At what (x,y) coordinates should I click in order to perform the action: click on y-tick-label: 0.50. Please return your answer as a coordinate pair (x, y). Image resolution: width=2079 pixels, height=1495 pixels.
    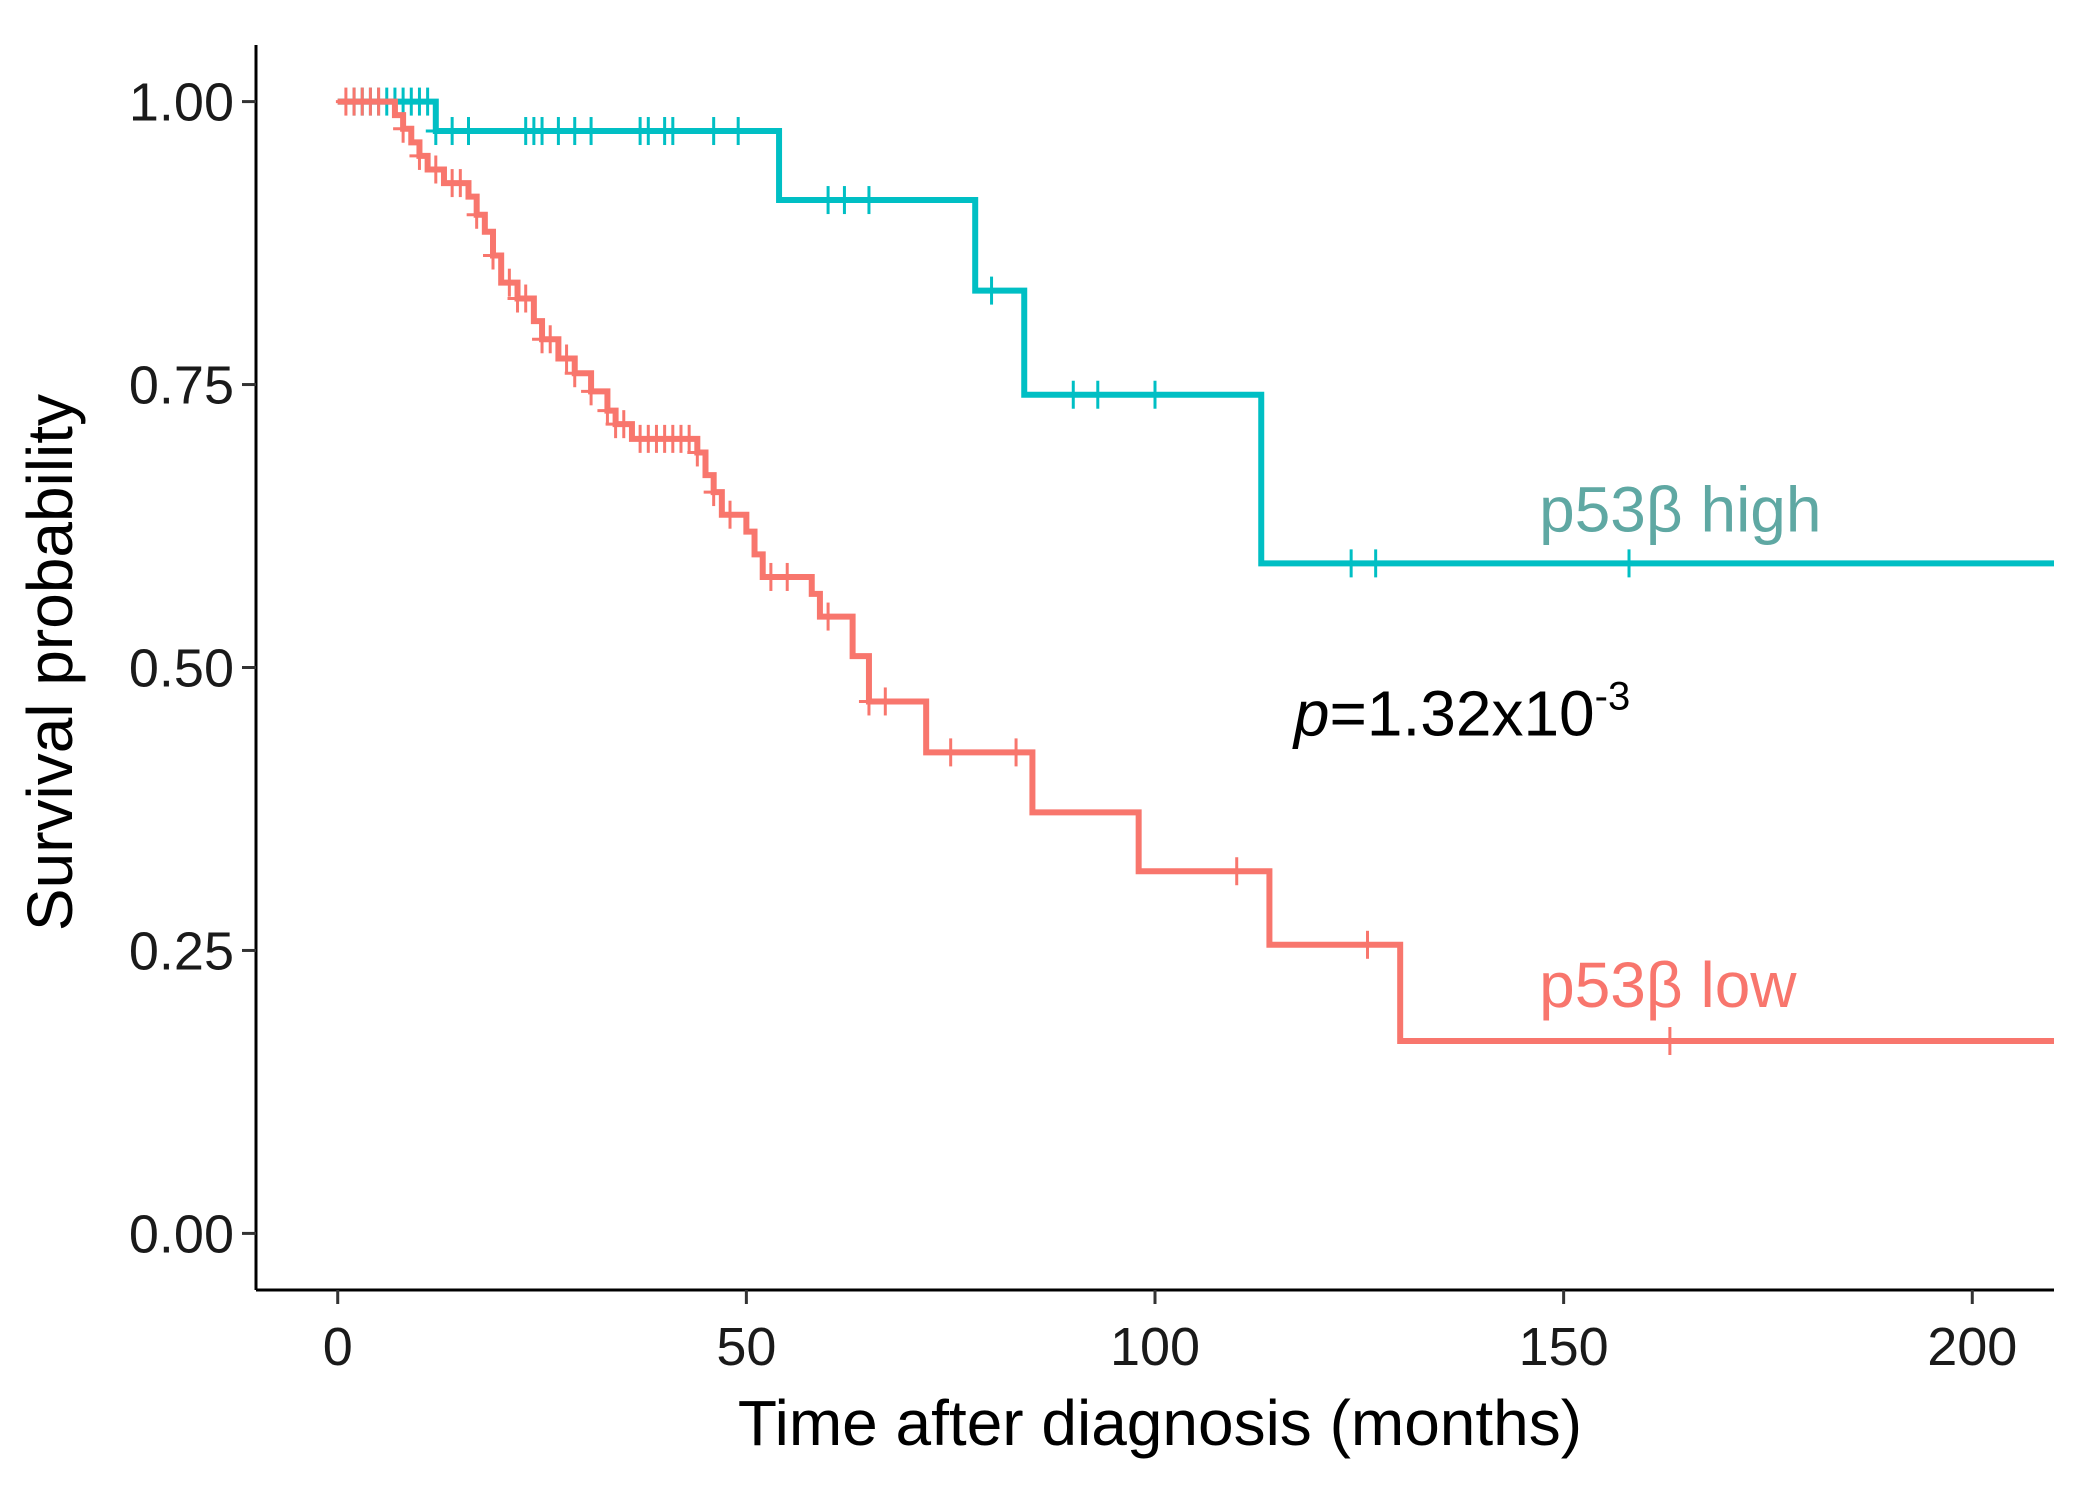
    Looking at the image, I should click on (181, 669).